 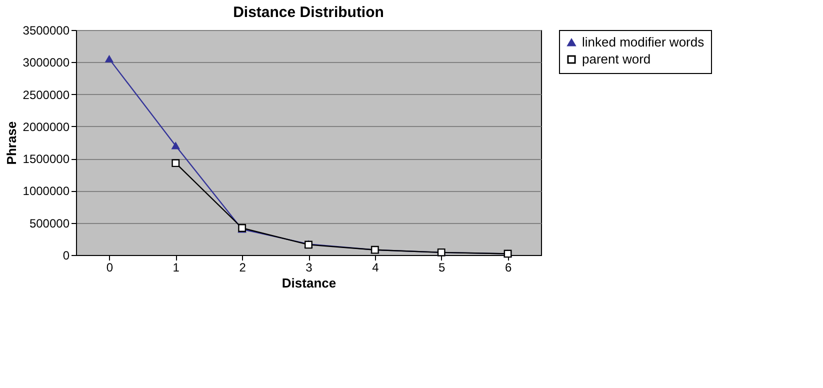 What do you see at coordinates (49, 223) in the screenshot?
I see `y-tick-label: 500000` at bounding box center [49, 223].